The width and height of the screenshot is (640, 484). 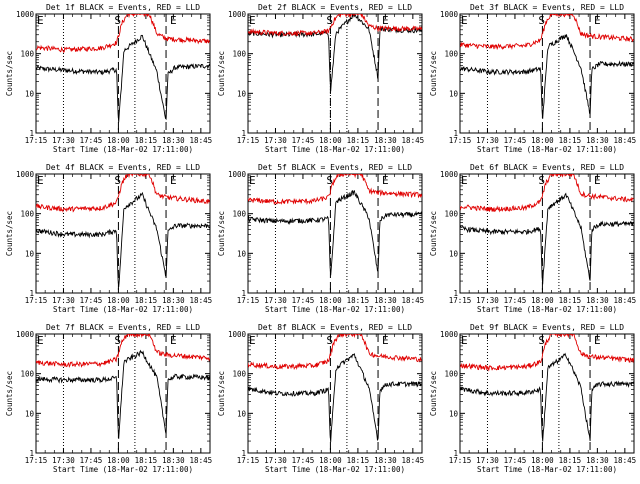 What do you see at coordinates (123, 167) in the screenshot?
I see `panel-title: Det 4f BLACK = Events, RED = LLD` at bounding box center [123, 167].